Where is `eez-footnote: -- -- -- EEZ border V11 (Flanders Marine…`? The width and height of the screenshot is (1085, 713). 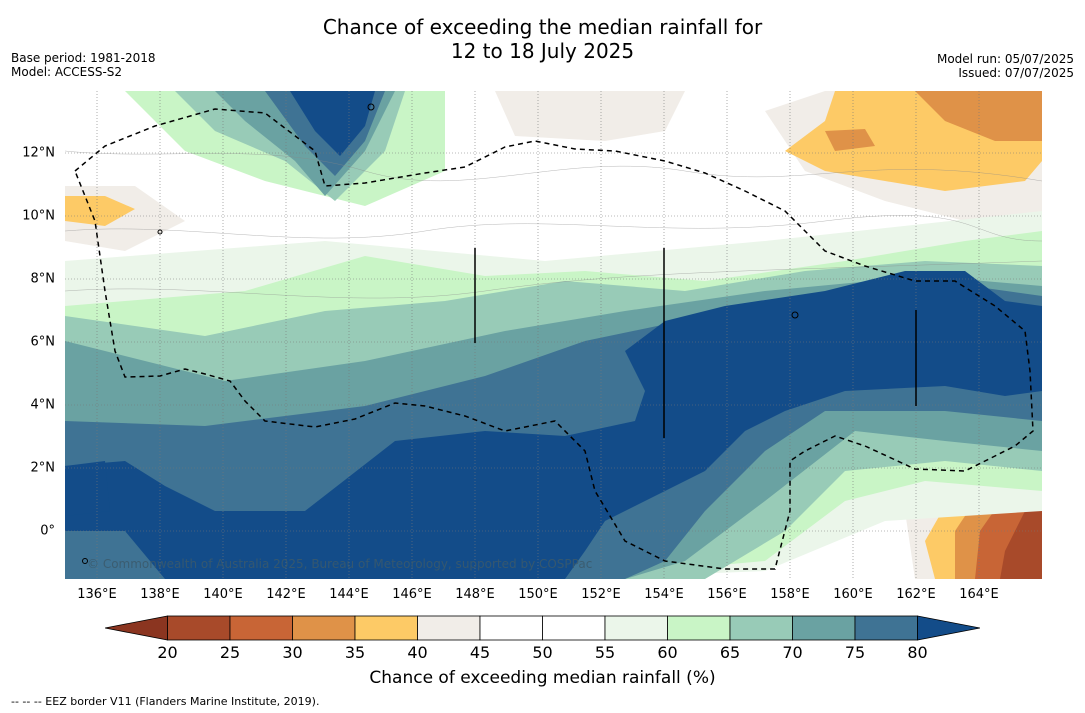 eez-footnote: -- -- -- EEZ border V11 (Flanders Marine… is located at coordinates (165, 701).